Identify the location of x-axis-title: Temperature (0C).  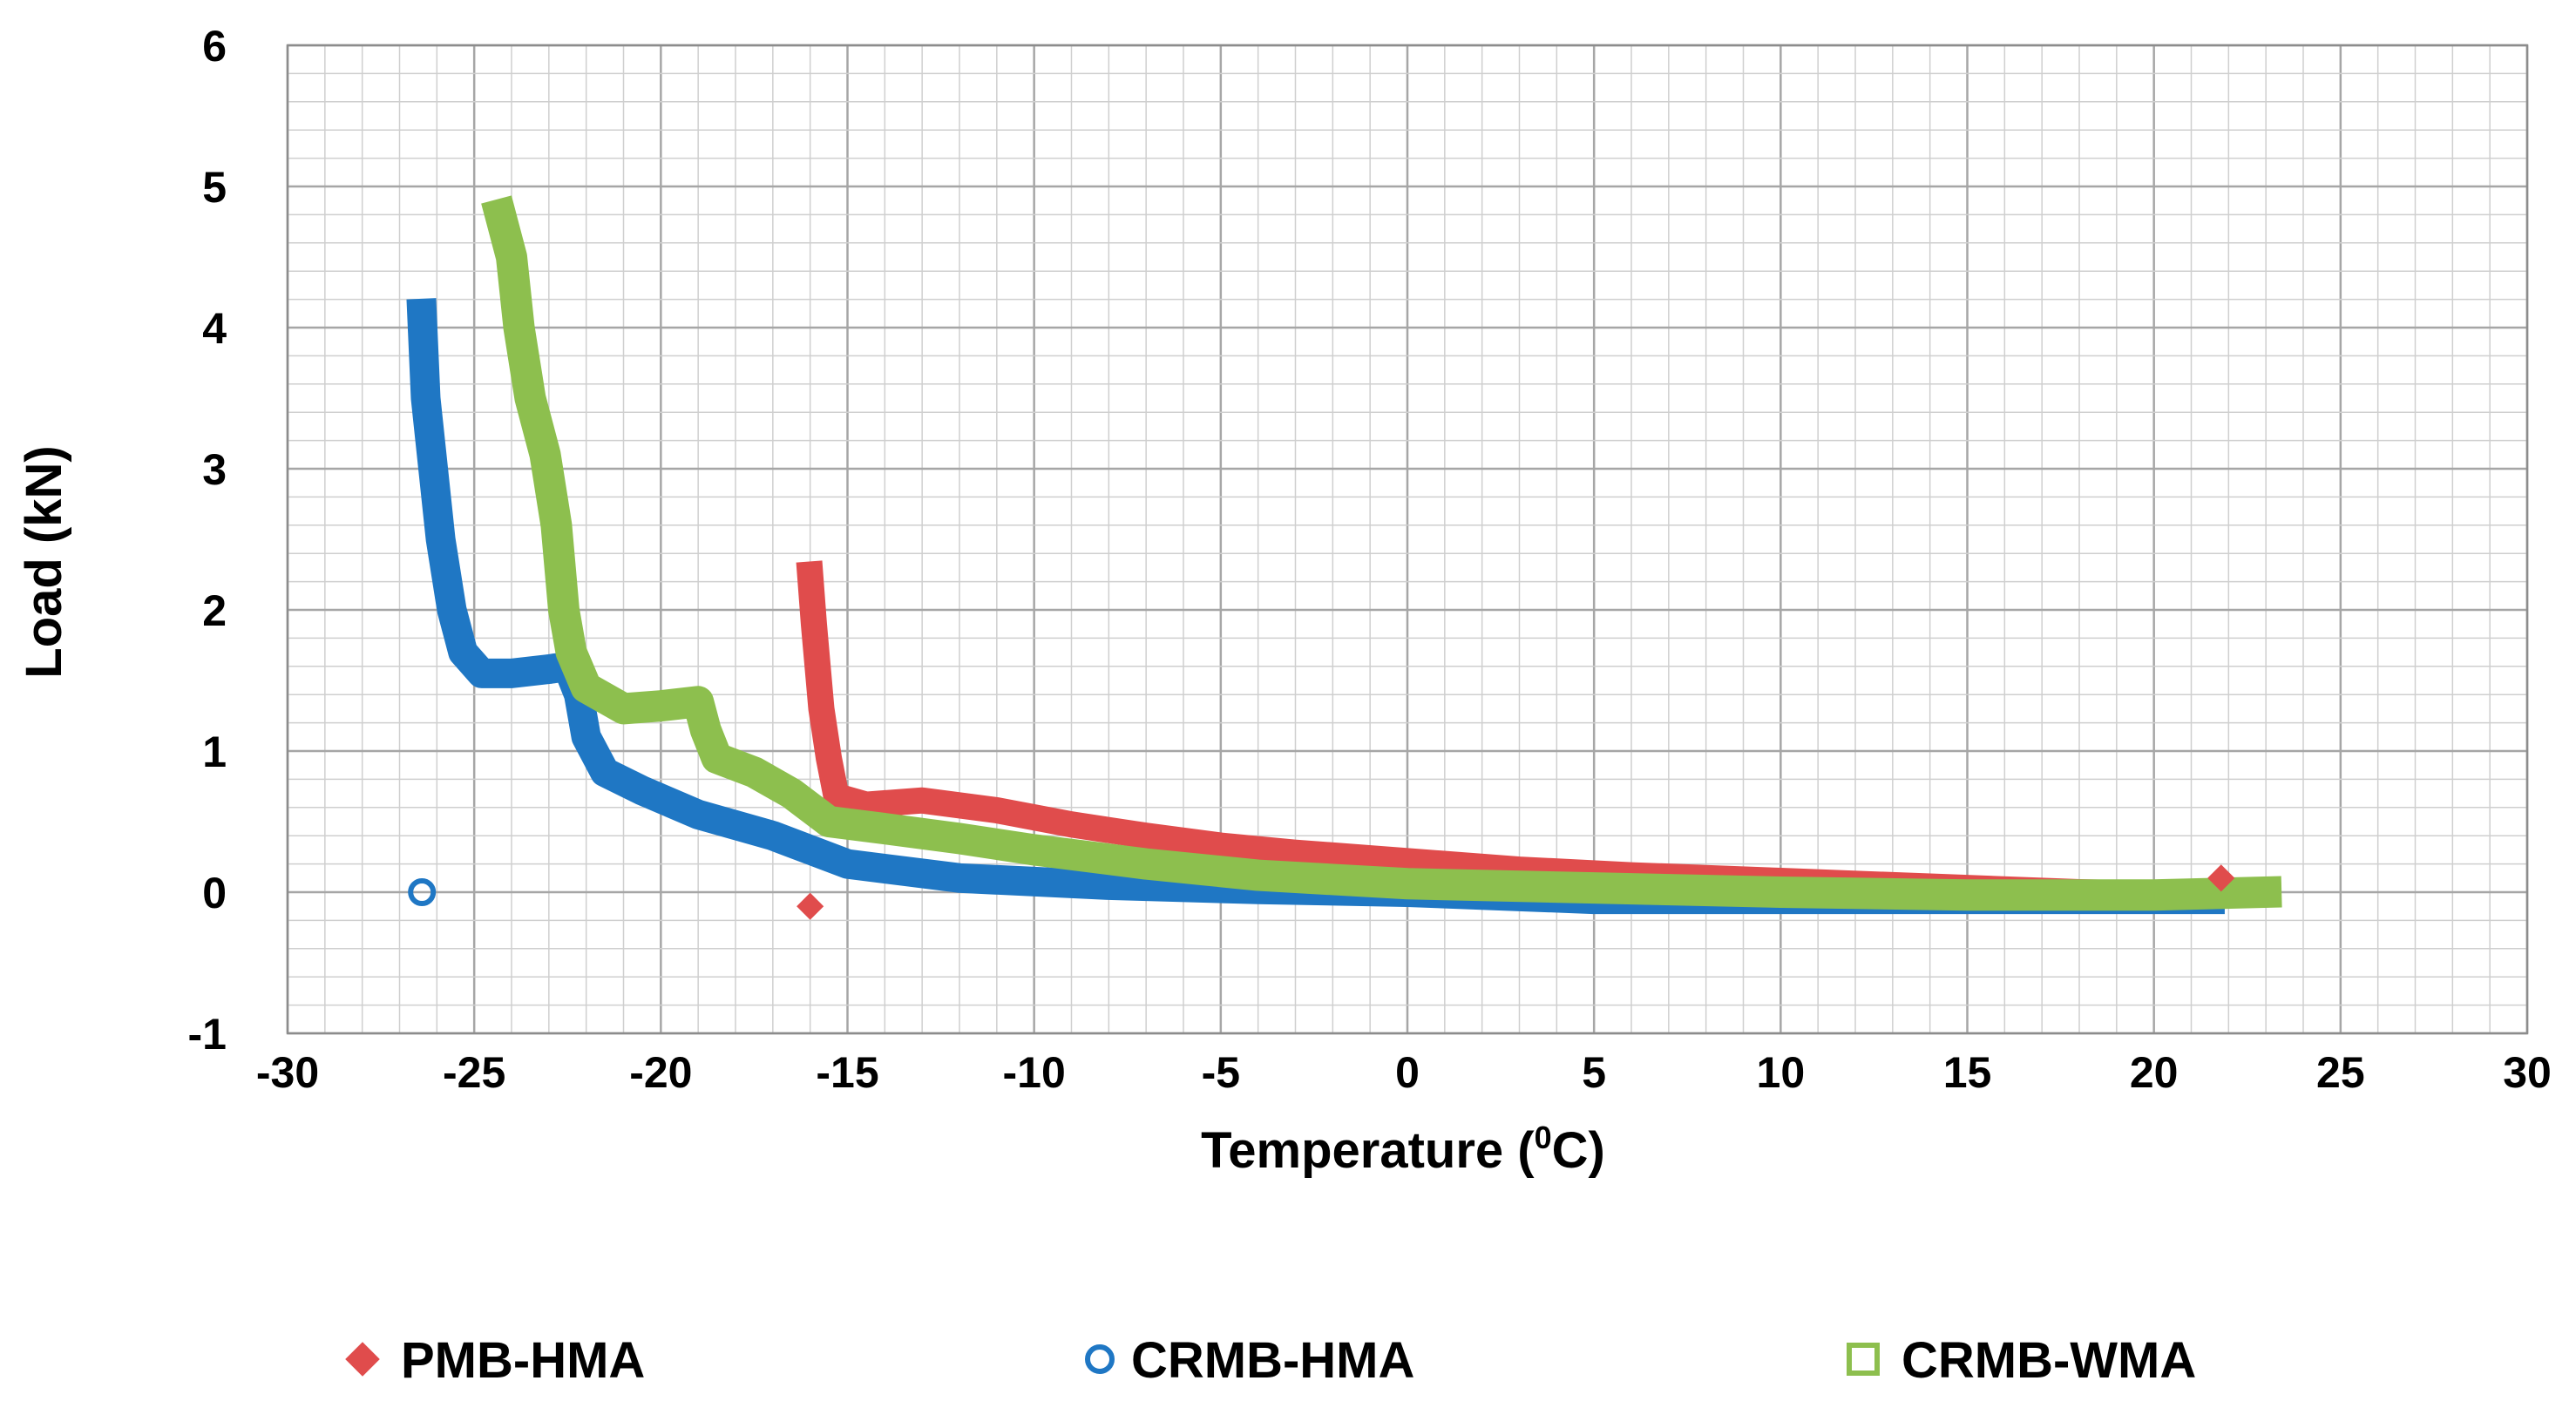
(1403, 1149).